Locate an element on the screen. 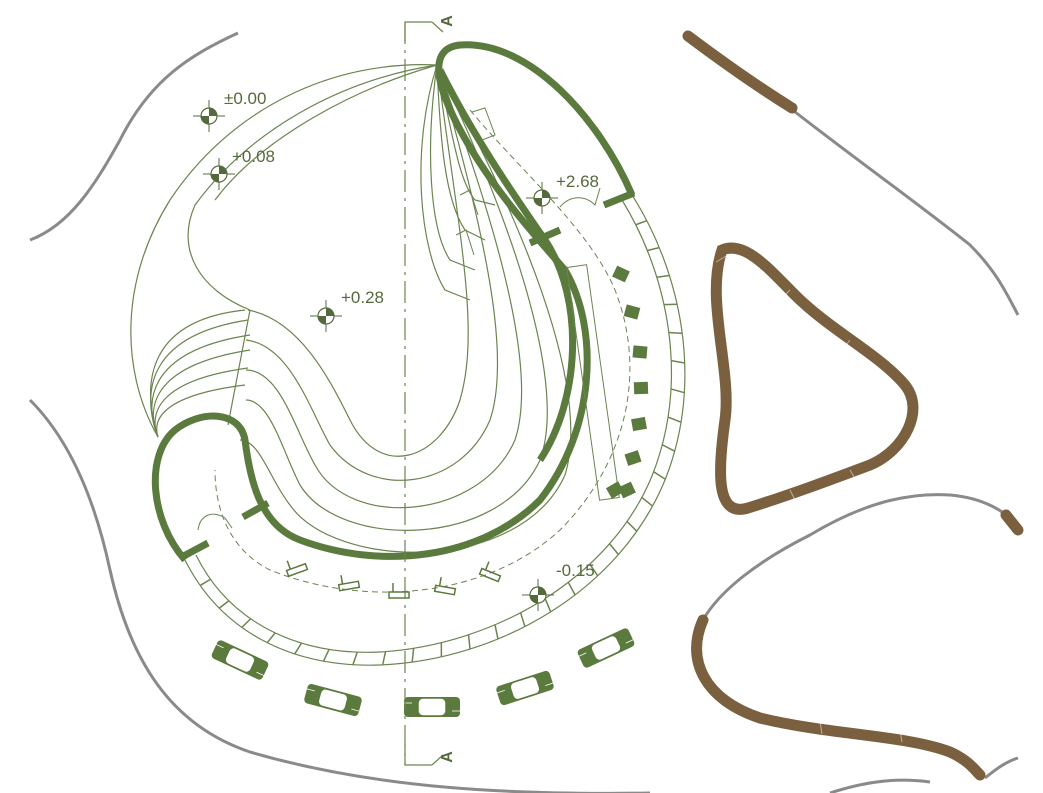  wall-stub-left is located at coordinates (255, 510).